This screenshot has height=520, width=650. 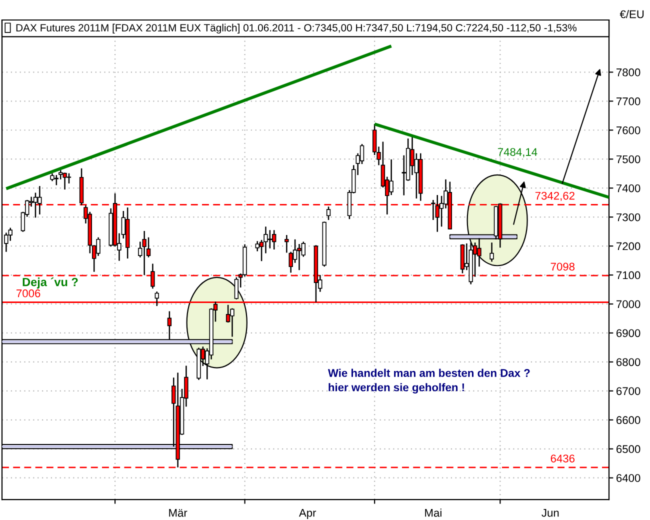 What do you see at coordinates (307, 514) in the screenshot?
I see `x-tick-label: Apr` at bounding box center [307, 514].